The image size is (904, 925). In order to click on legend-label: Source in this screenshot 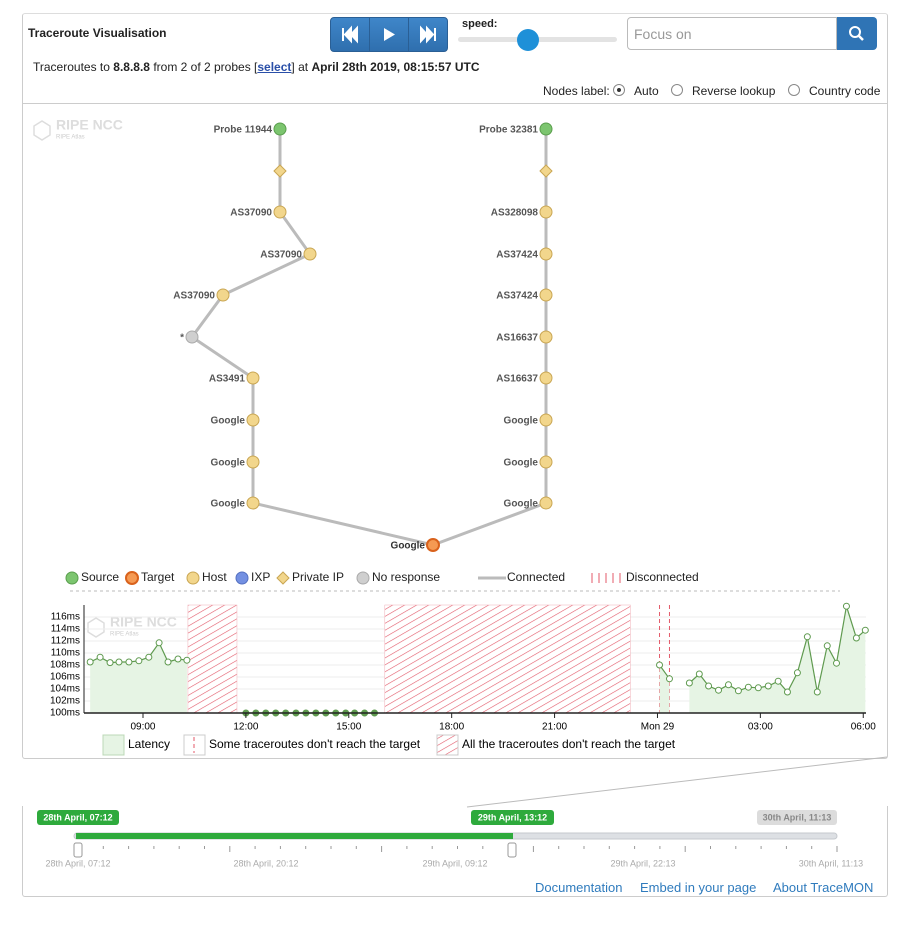, I will do `click(100, 577)`.